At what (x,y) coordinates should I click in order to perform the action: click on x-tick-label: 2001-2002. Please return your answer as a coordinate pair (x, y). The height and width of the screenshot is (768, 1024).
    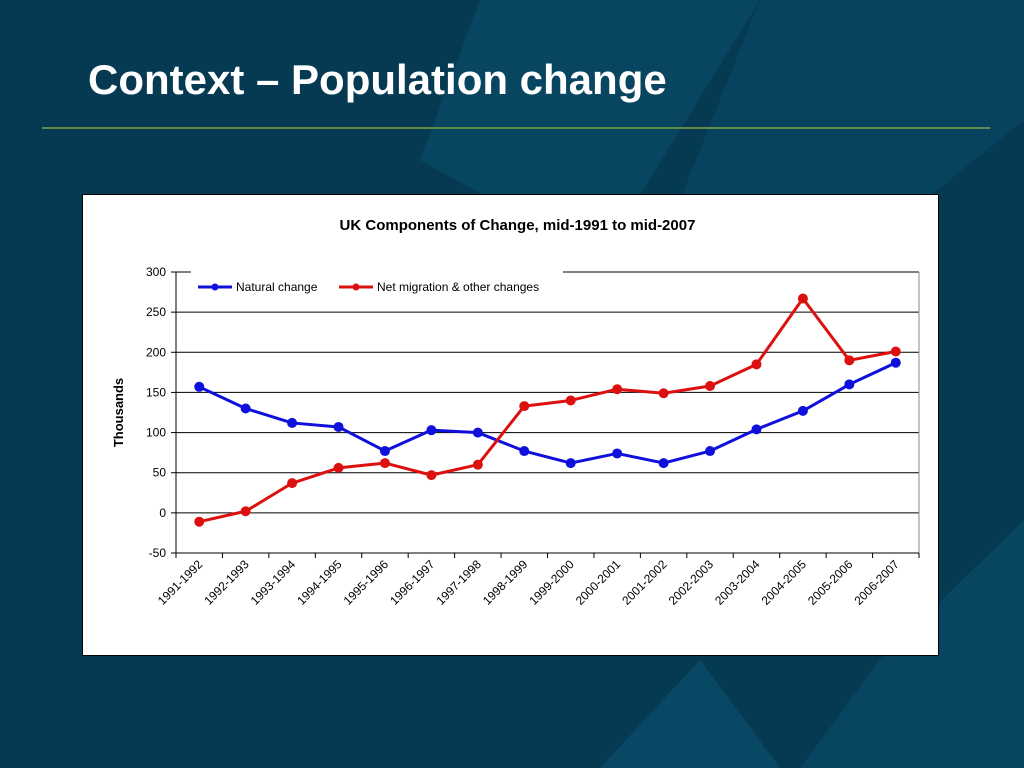
    Looking at the image, I should click on (644, 582).